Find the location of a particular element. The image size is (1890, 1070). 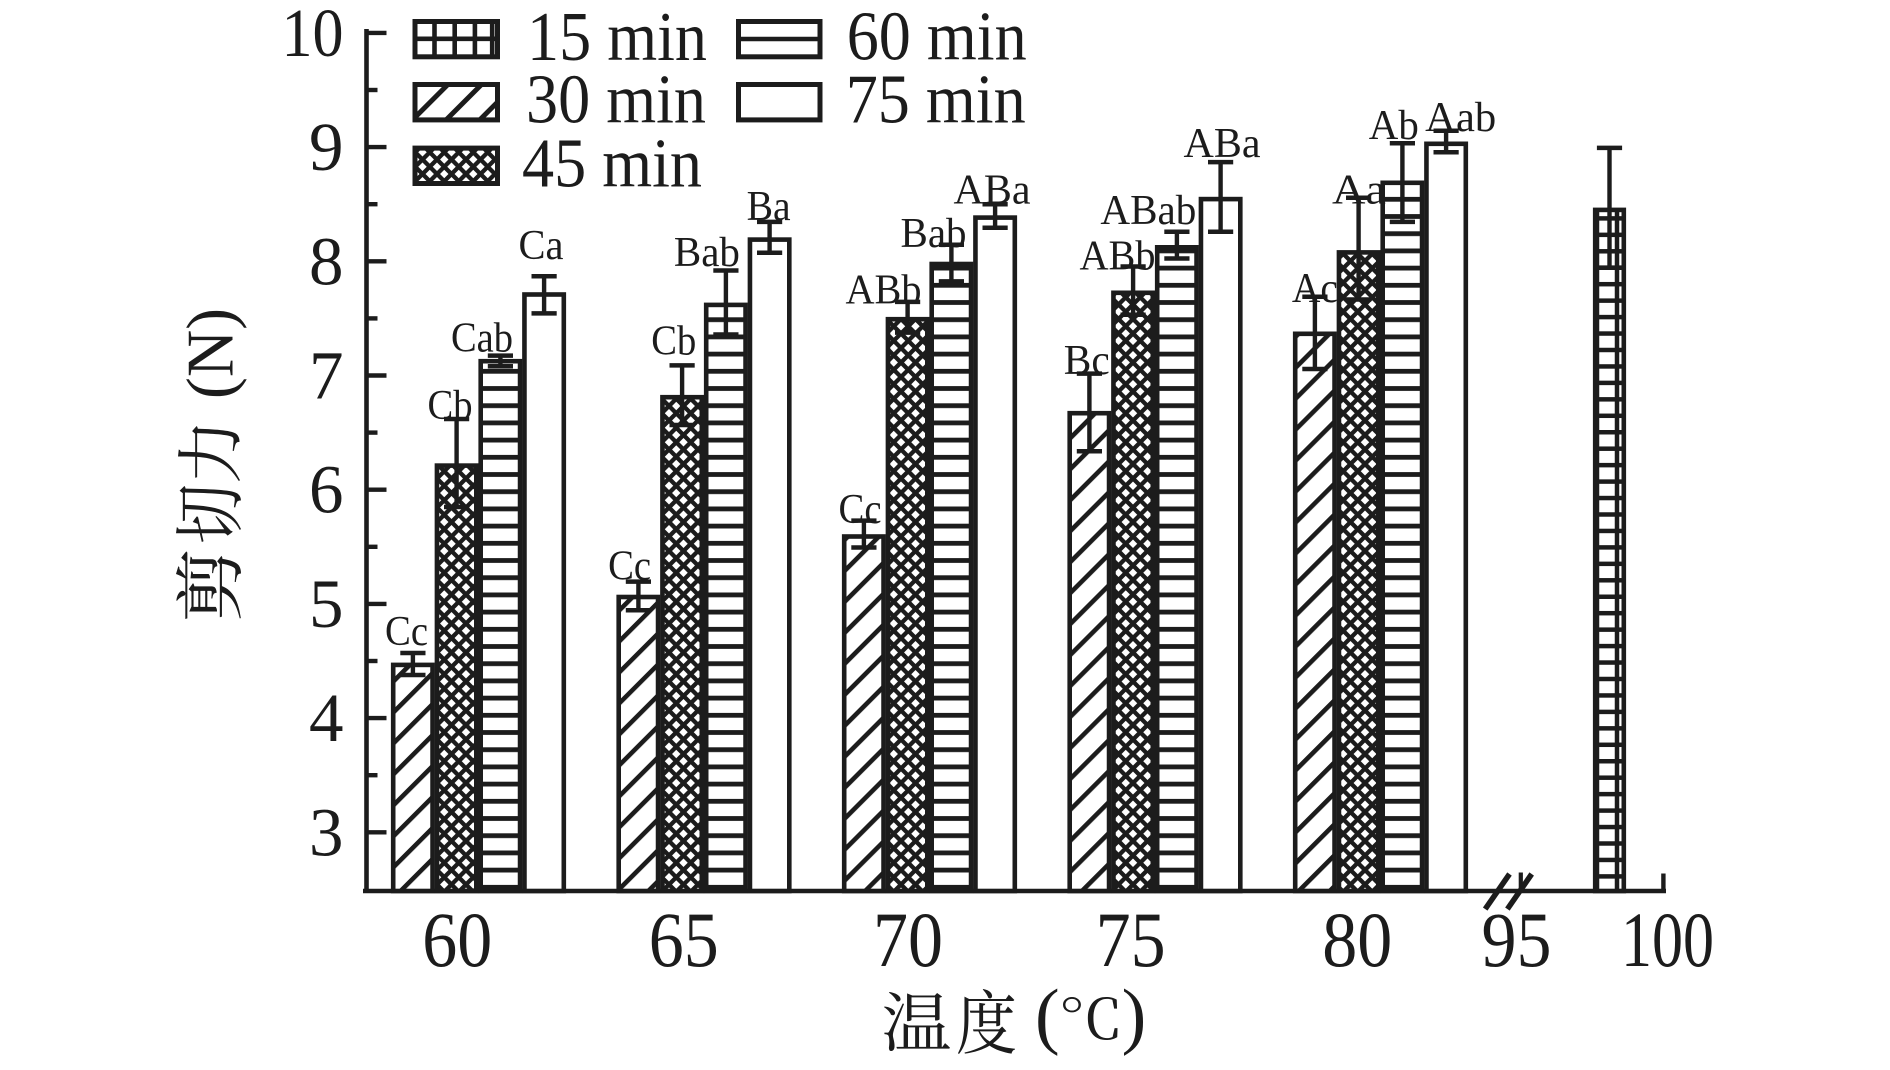

svg-text: ABab is located at coordinates (1148, 211).